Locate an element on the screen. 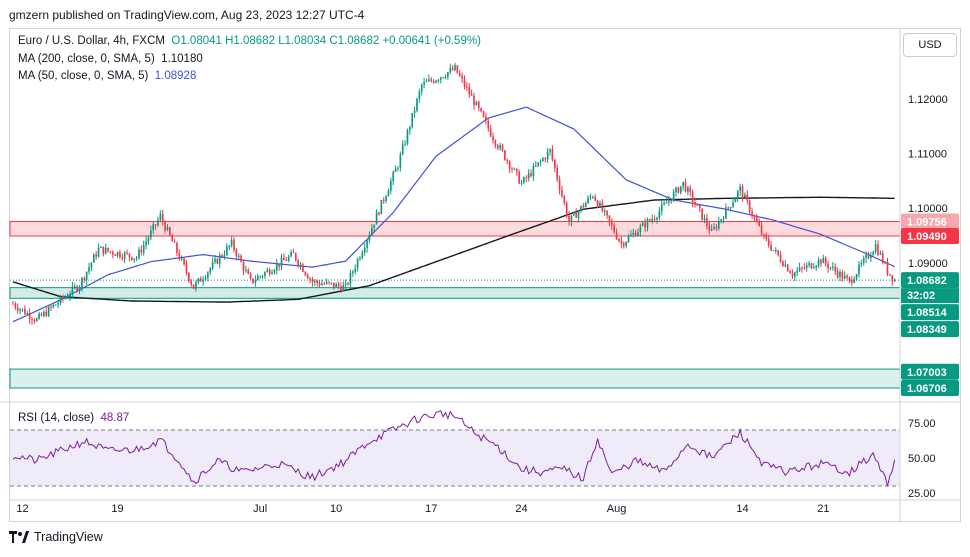  currency-button: USD is located at coordinates (930, 45).